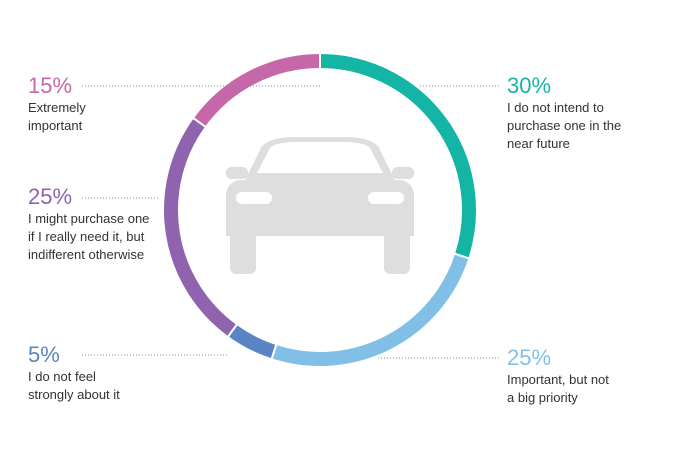 This screenshot has height=451, width=677. What do you see at coordinates (50, 85) in the screenshot?
I see `slice-percent-label: 15%` at bounding box center [50, 85].